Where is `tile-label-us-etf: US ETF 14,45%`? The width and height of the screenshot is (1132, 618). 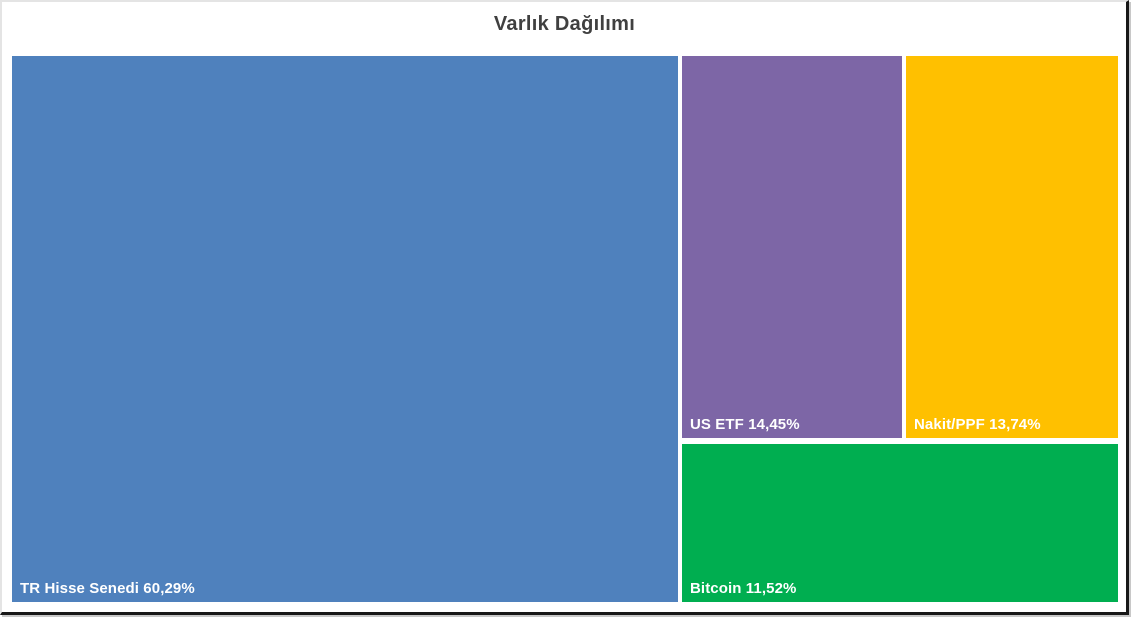
tile-label-us-etf: US ETF 14,45% is located at coordinates (745, 424).